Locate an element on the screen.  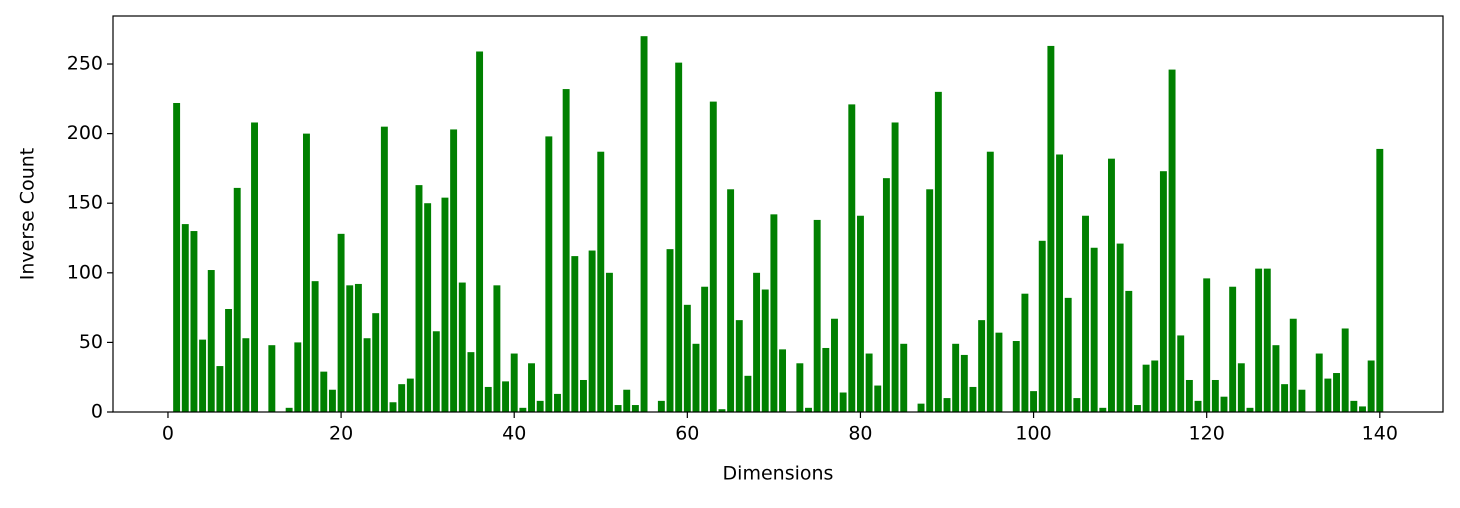
y-tick-label: 100 is located at coordinates (85, 272).